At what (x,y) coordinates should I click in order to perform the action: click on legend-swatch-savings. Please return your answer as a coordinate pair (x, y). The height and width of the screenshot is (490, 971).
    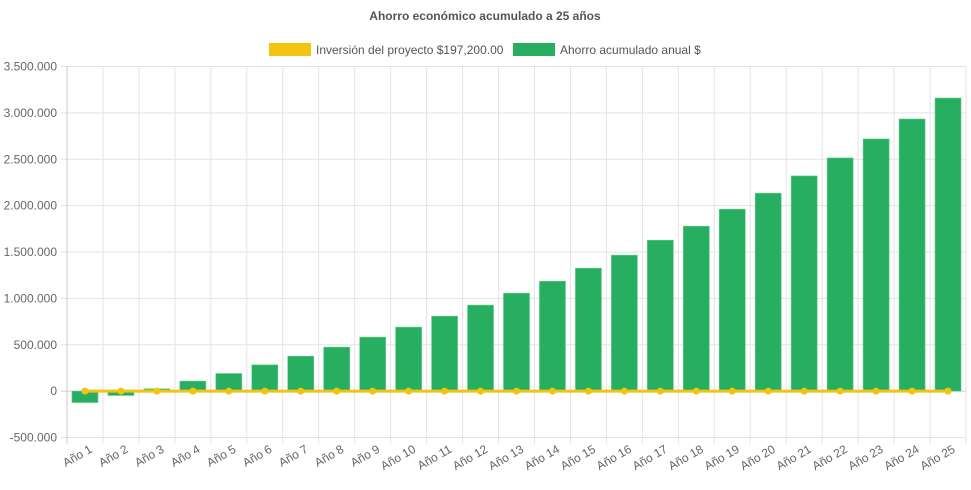
    Looking at the image, I should click on (534, 49).